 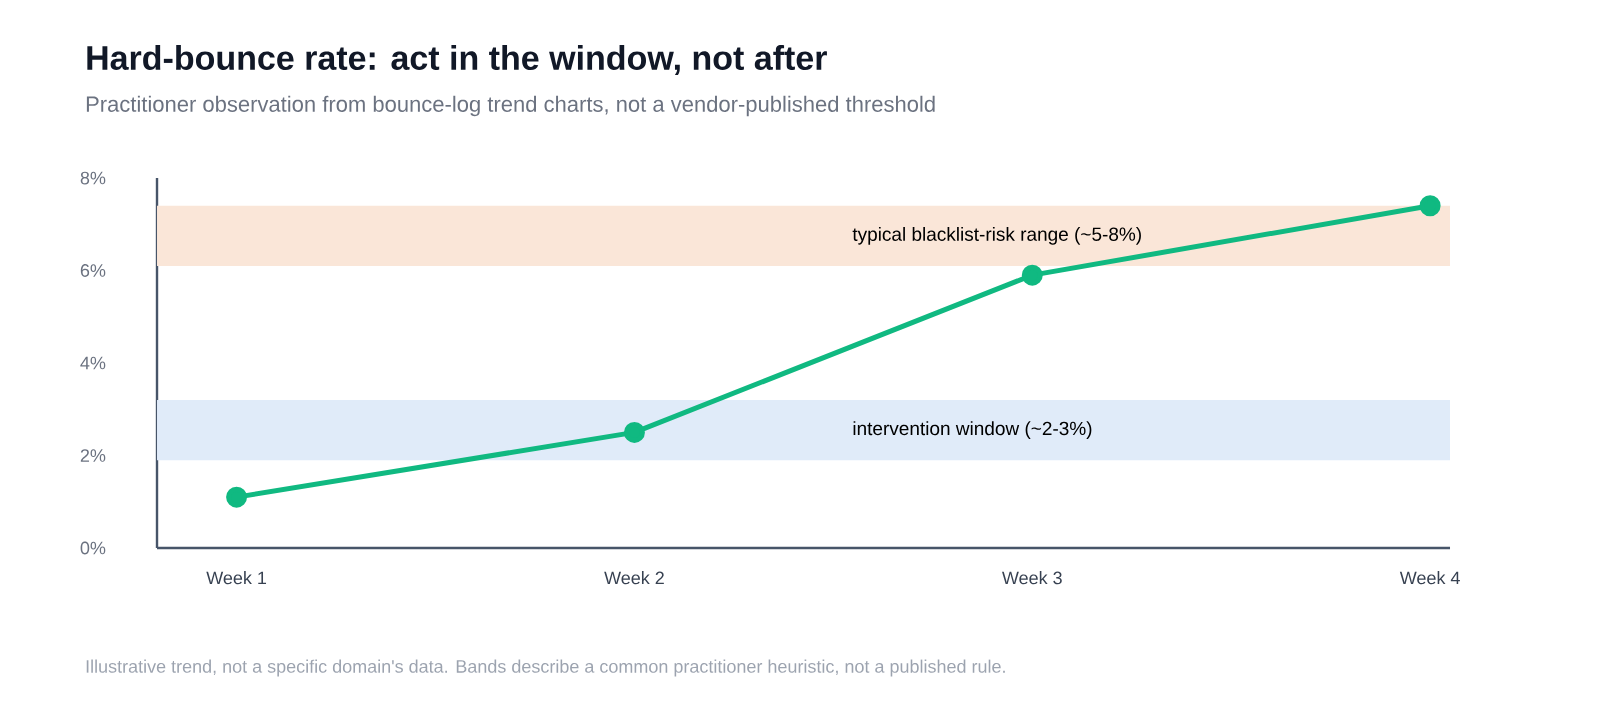 I want to click on y-tick-label: 0%, so click(x=93, y=548).